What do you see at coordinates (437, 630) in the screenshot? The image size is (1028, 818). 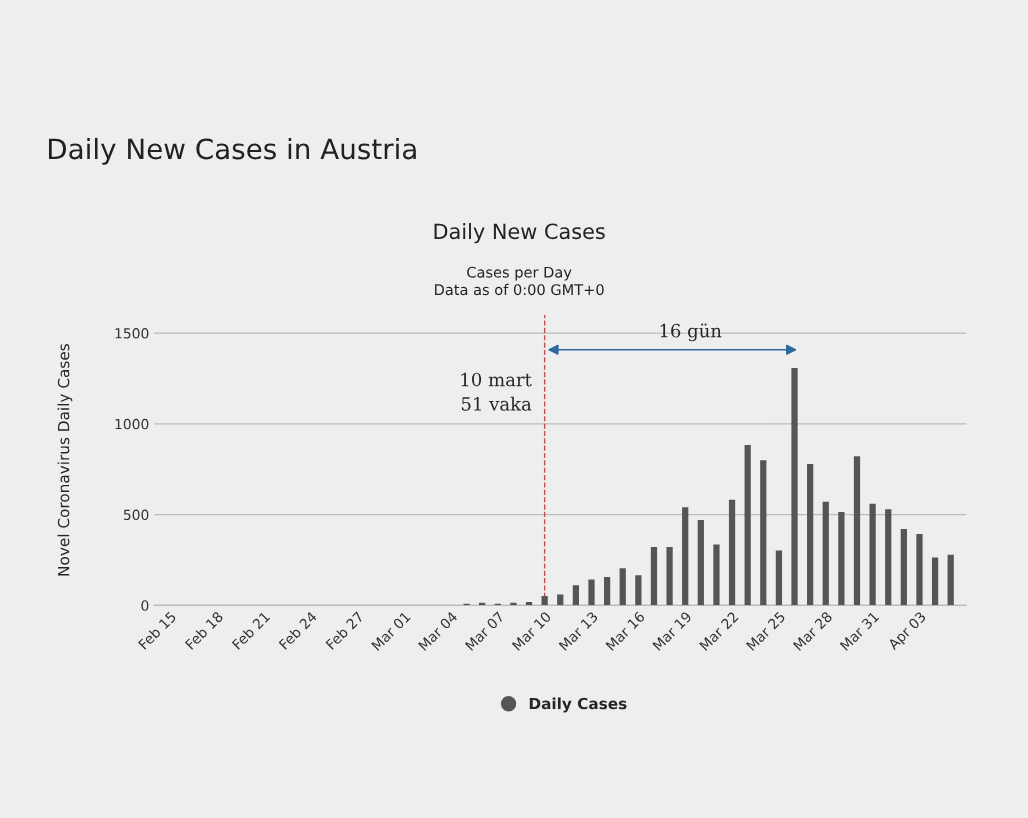 I see `x-tick-label: Mar 04` at bounding box center [437, 630].